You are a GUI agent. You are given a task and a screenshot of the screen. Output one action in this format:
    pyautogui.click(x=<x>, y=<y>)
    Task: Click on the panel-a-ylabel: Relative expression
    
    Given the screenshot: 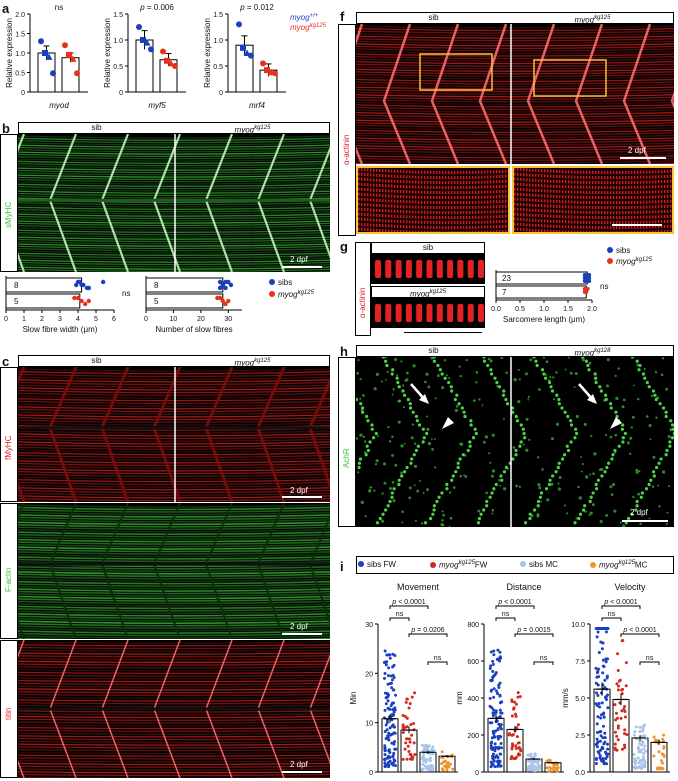 What is the action you would take?
    pyautogui.click(x=9, y=53)
    